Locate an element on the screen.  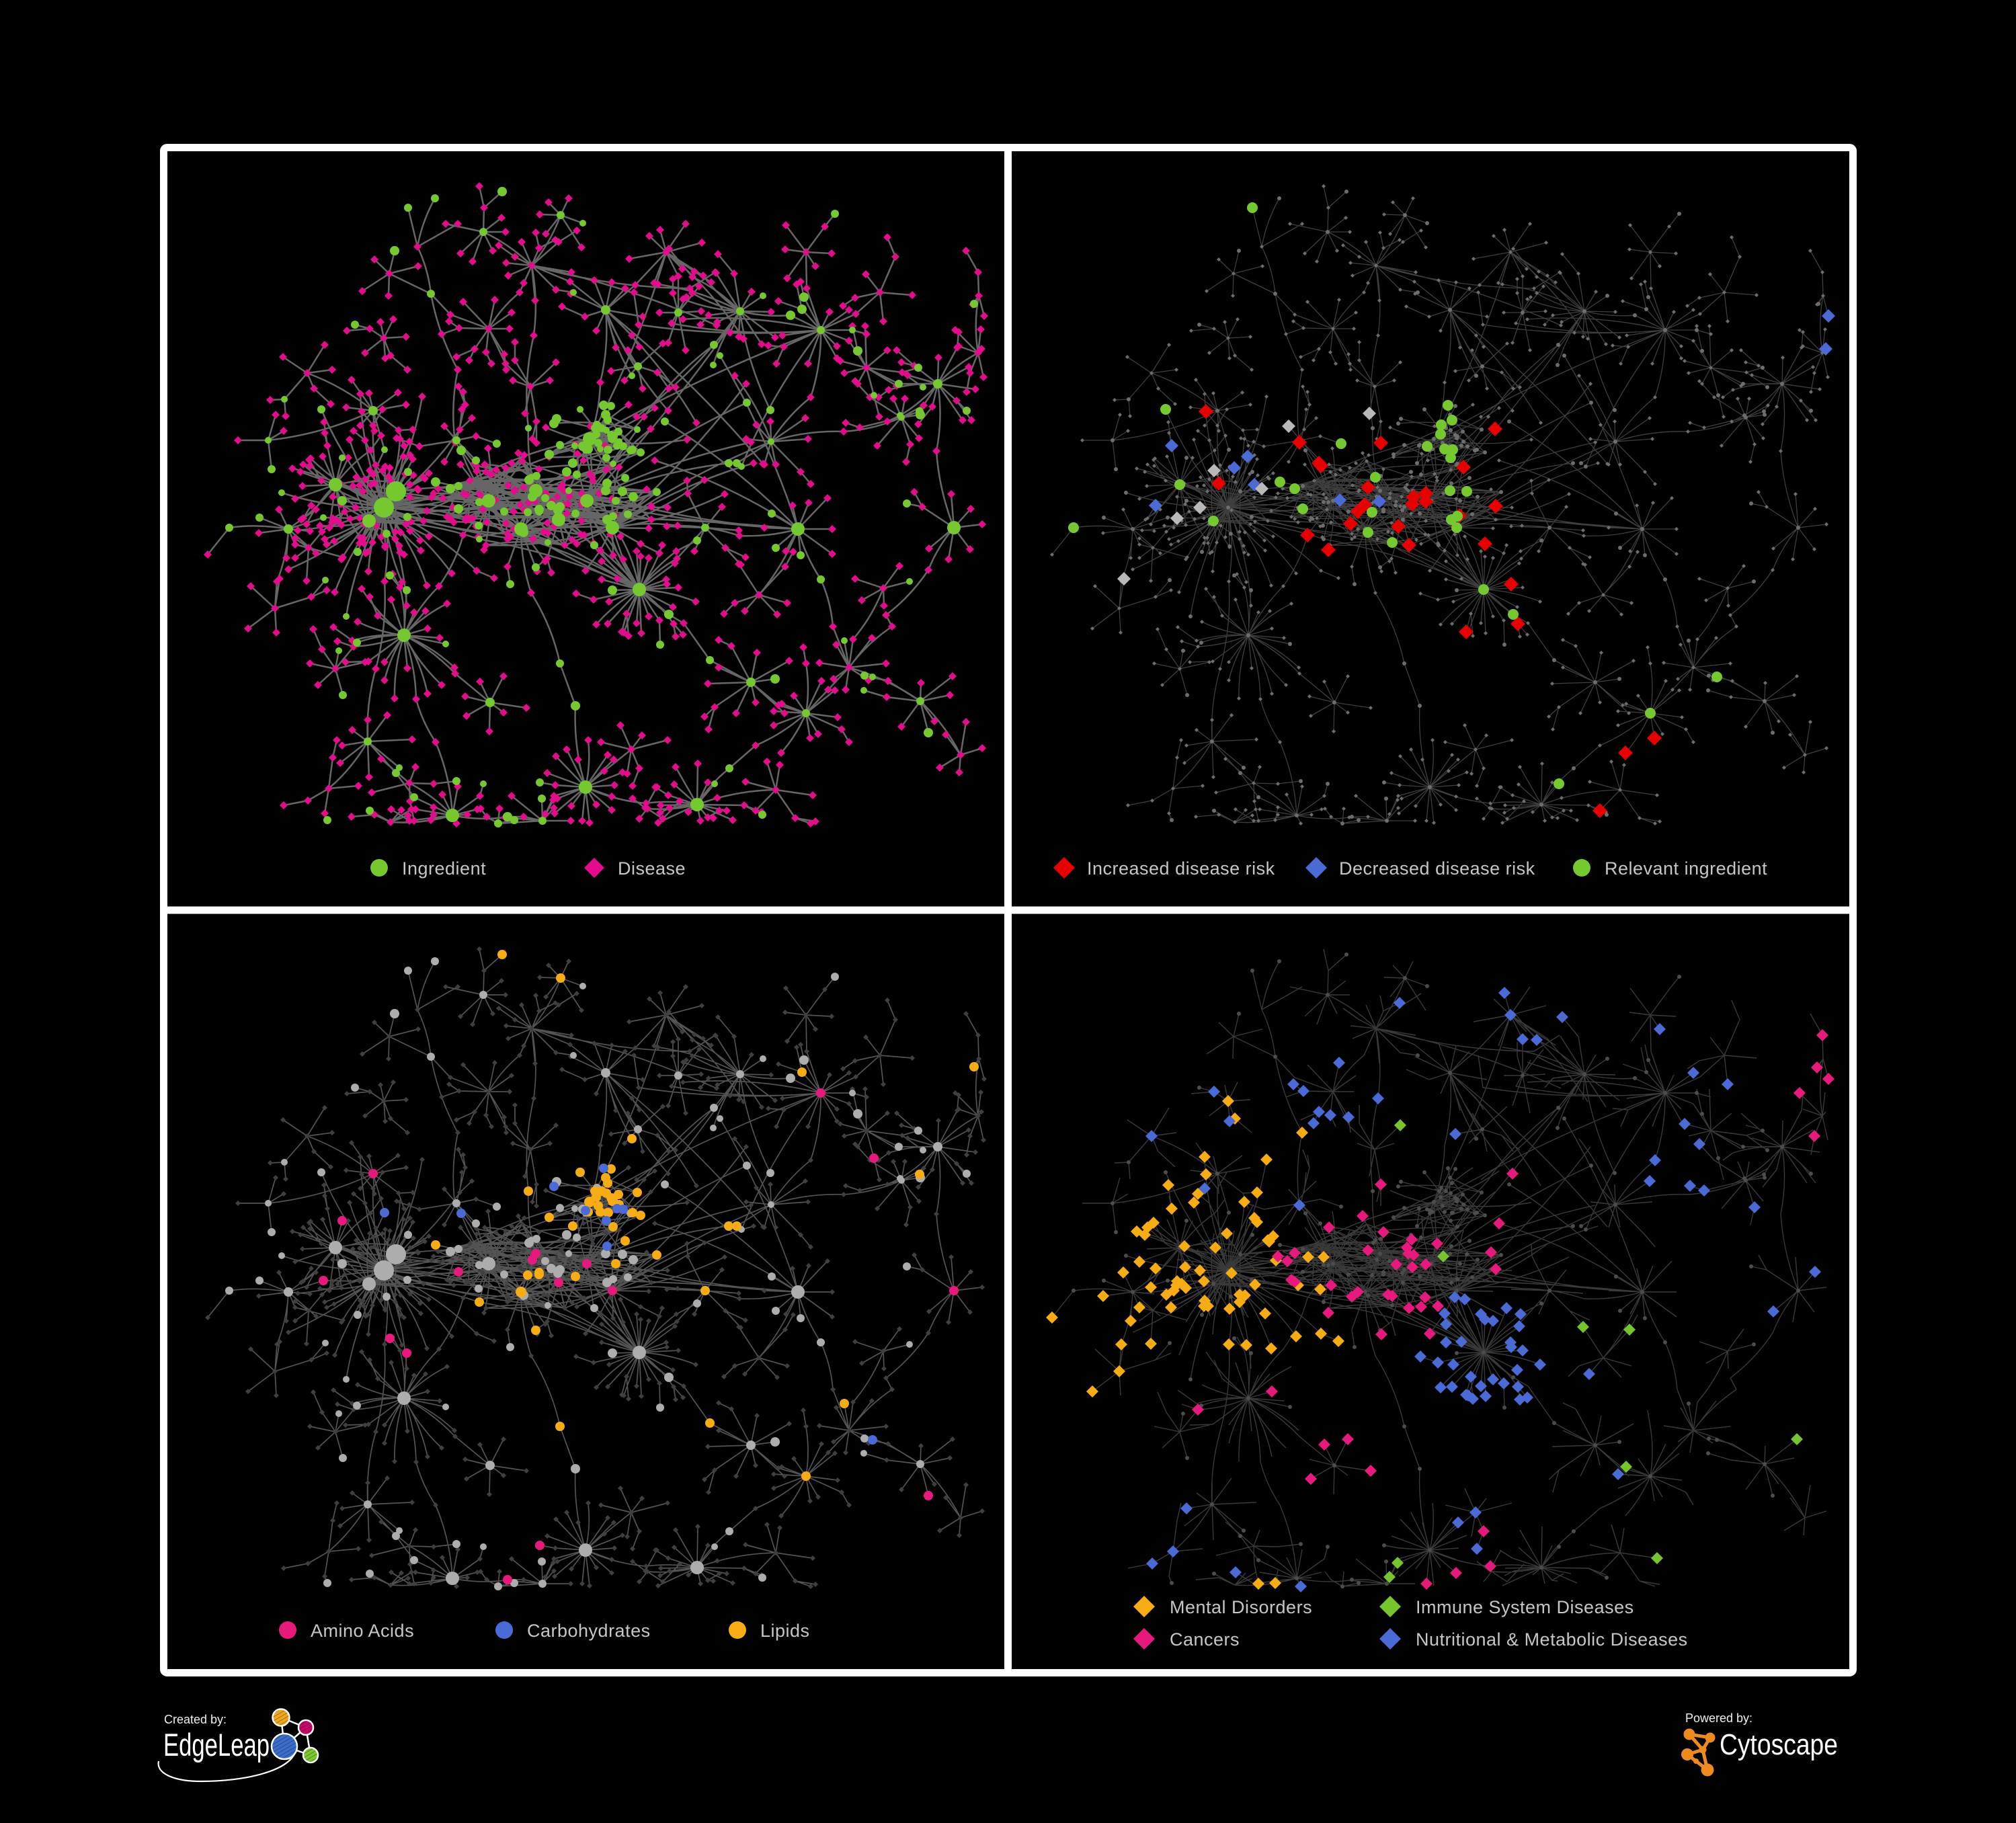
svg-text: Increased disease risk is located at coordinates (1181, 868).